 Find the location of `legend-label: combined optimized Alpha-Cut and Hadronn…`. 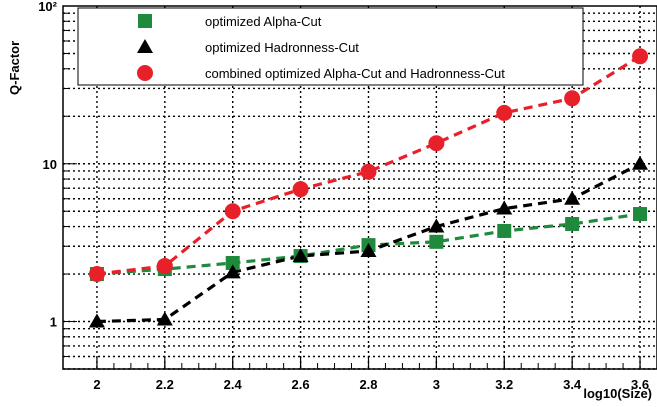

legend-label: combined optimized Alpha-Cut and Hadronn… is located at coordinates (355, 73).